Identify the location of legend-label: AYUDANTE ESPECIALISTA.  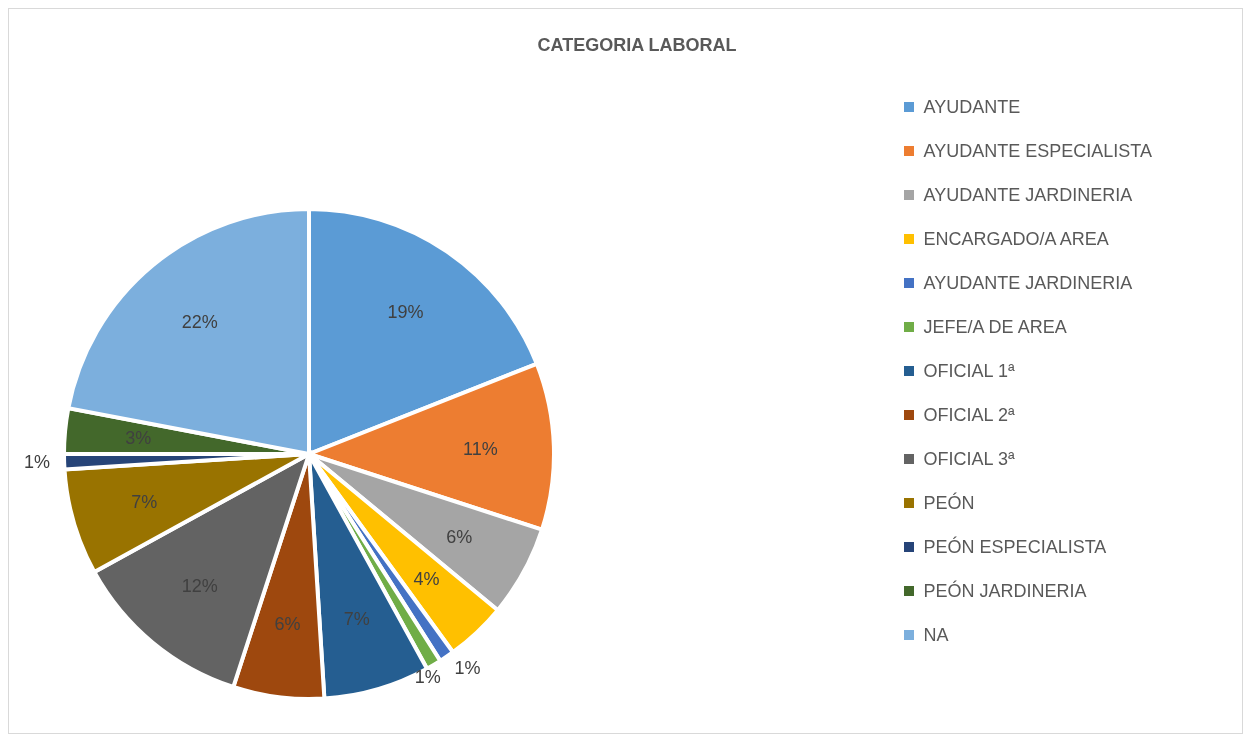
(1037, 151).